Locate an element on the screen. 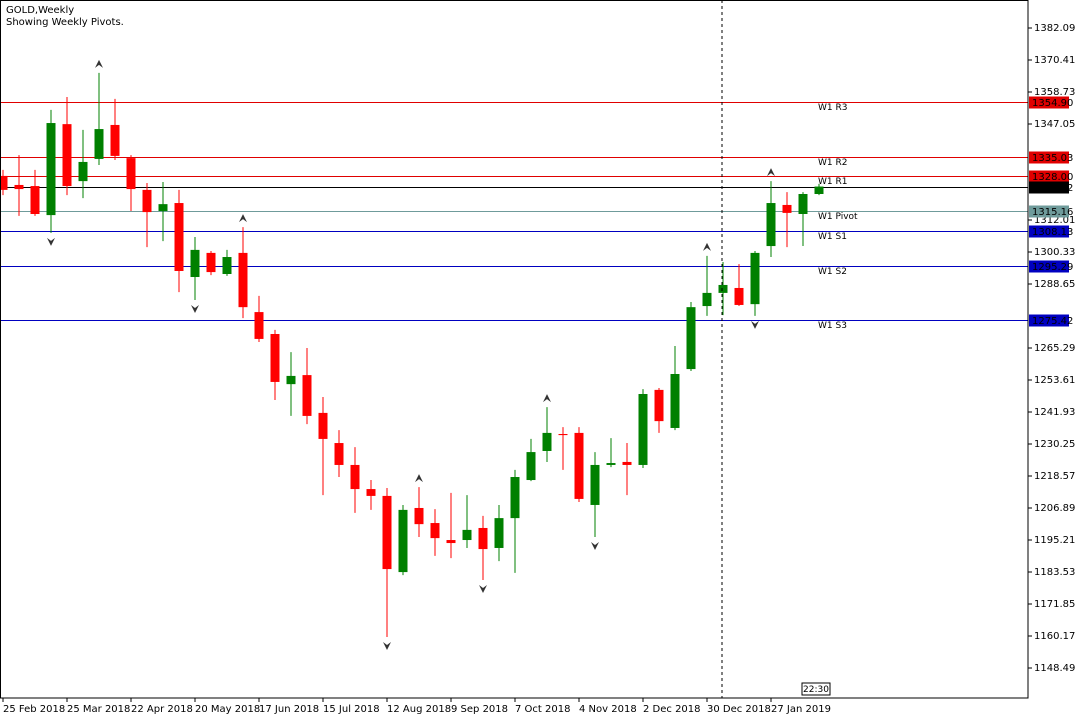 Image resolution: width=1080 pixels, height=720 pixels. pivot-price-label: 1295.29 is located at coordinates (1052, 267).